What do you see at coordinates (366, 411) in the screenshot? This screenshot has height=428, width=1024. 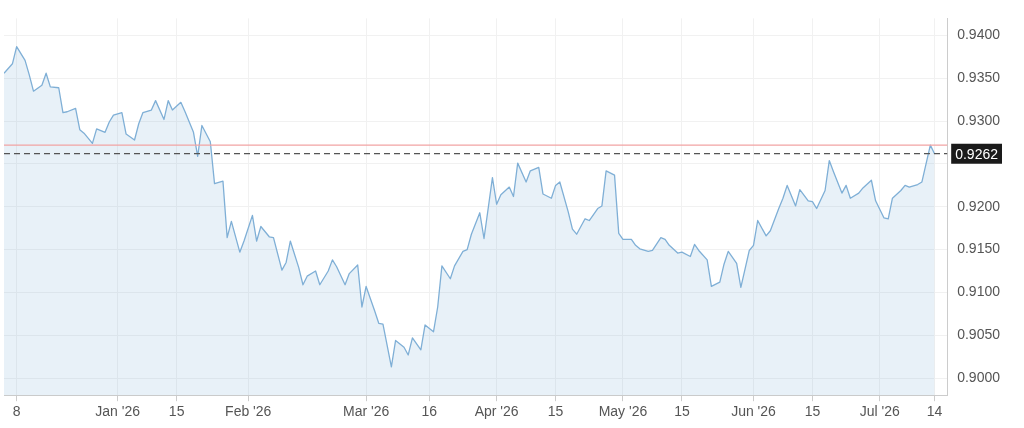 I see `x-tick-label: Mar '26` at bounding box center [366, 411].